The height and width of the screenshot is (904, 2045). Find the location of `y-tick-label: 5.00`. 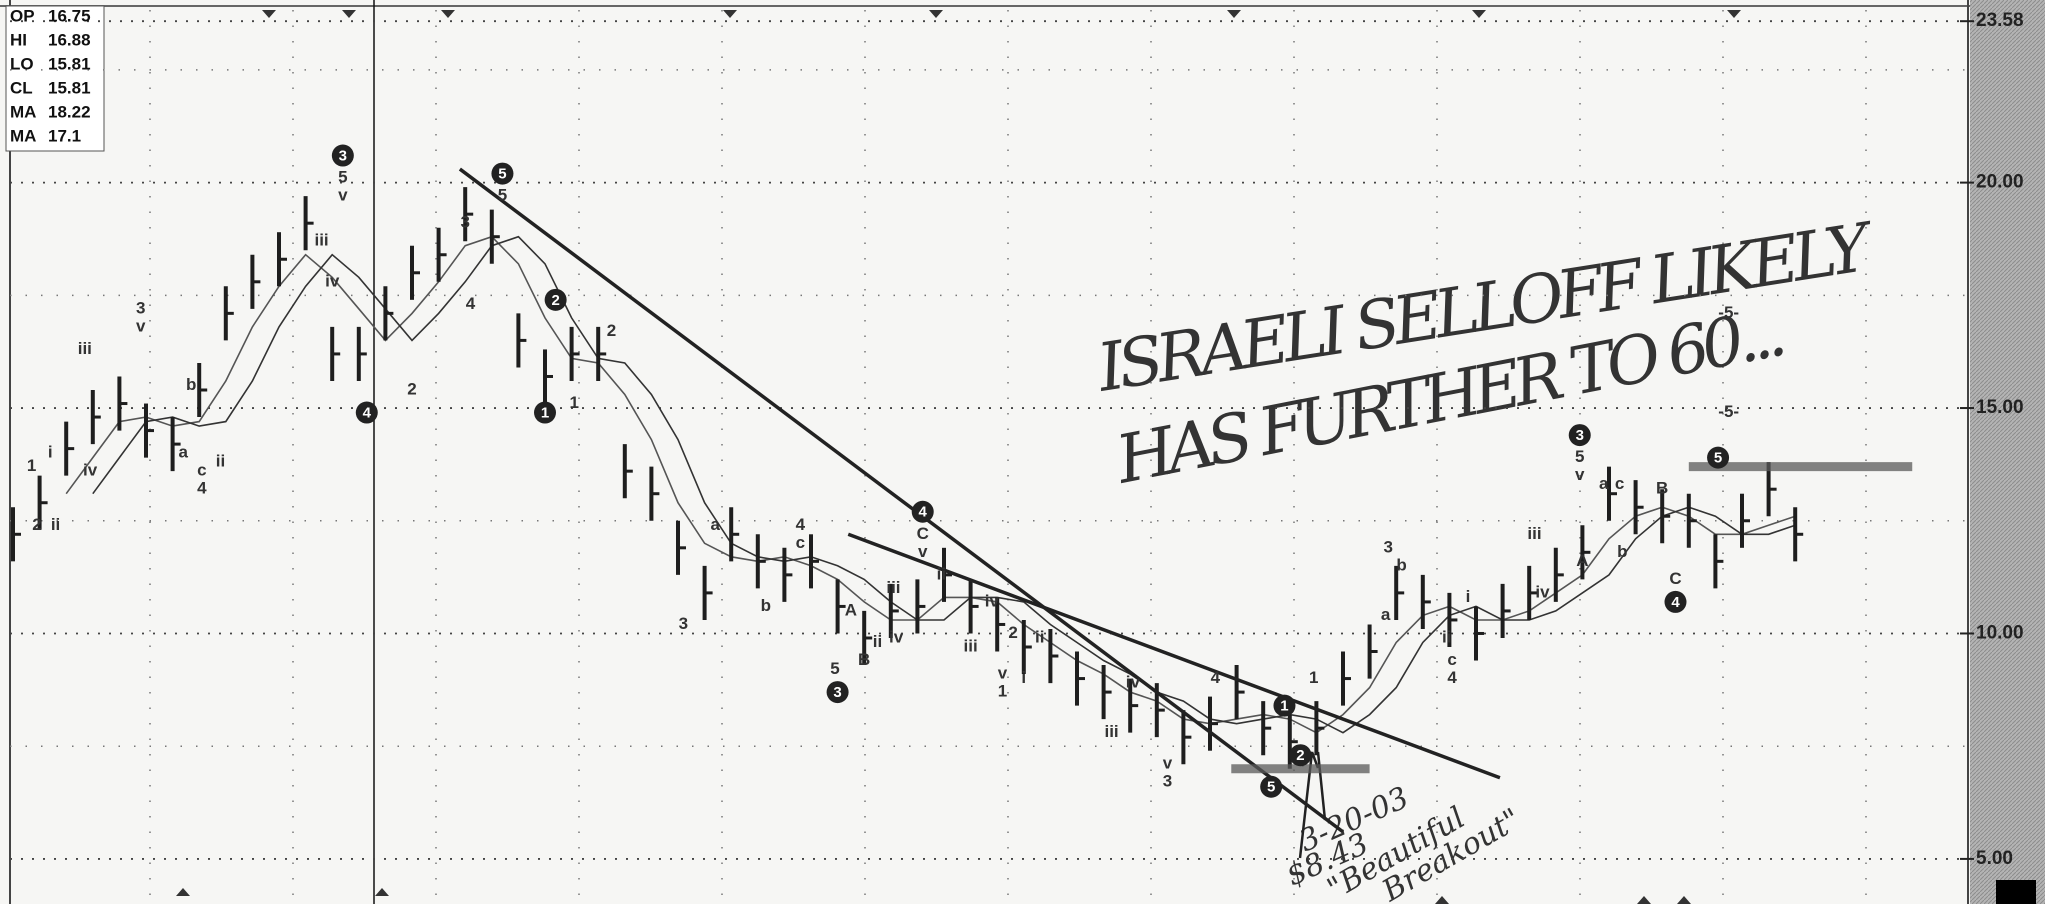

y-tick-label: 5.00 is located at coordinates (1994, 858).